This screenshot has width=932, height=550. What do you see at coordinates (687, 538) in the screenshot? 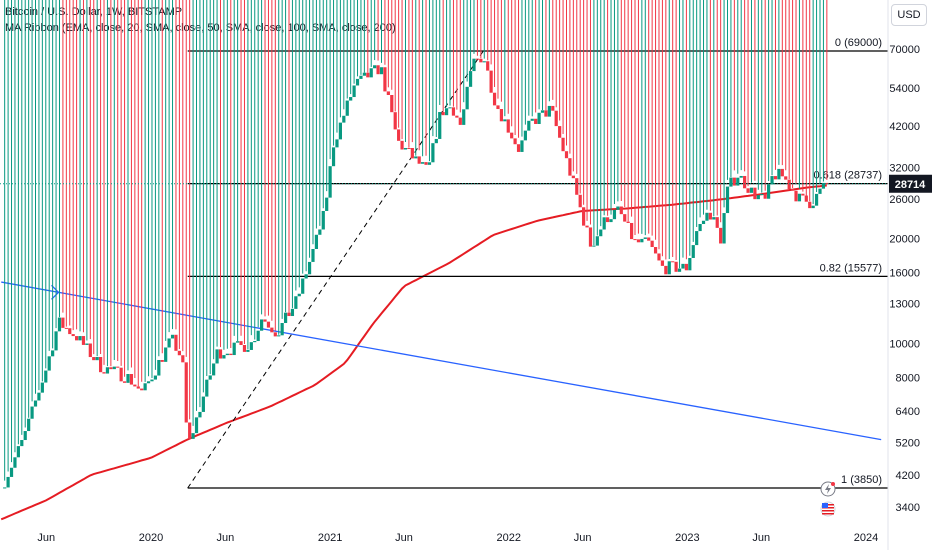
I see `x-tick-label: 2023` at bounding box center [687, 538].